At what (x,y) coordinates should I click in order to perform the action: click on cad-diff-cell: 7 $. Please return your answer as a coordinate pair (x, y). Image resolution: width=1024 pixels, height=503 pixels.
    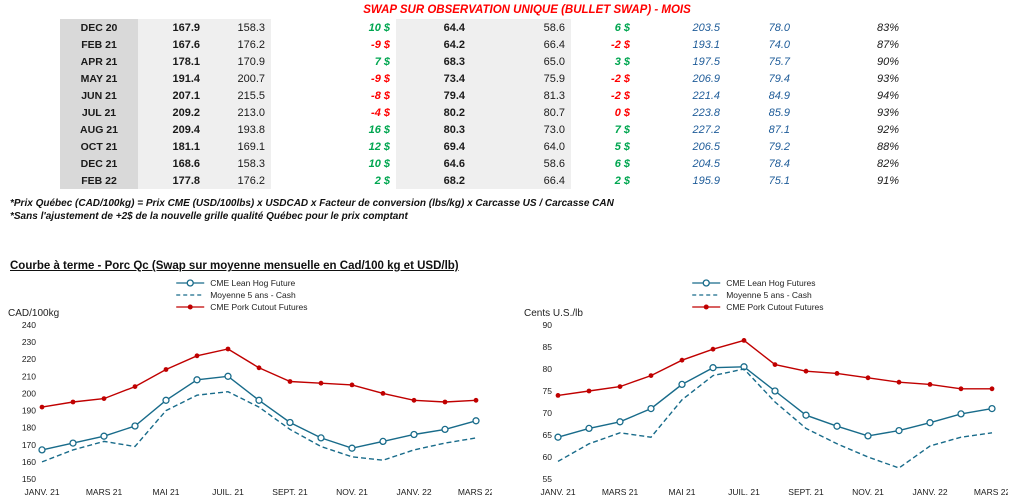
    Looking at the image, I should click on (382, 61).